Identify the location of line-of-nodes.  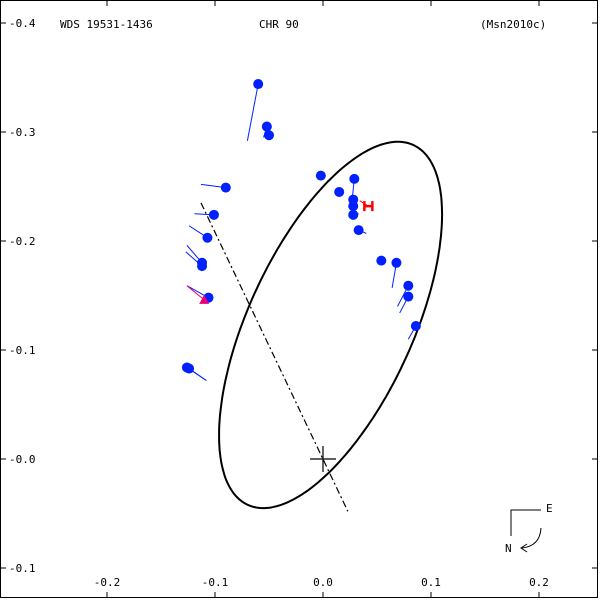
(274, 357).